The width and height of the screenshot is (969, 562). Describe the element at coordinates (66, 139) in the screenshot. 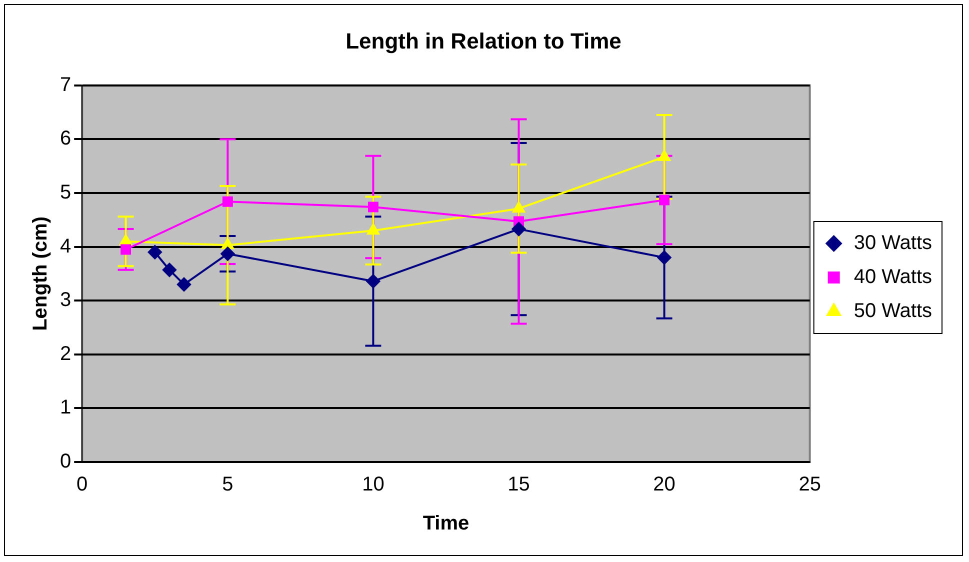

I see `y-tick-label: 6` at that location.